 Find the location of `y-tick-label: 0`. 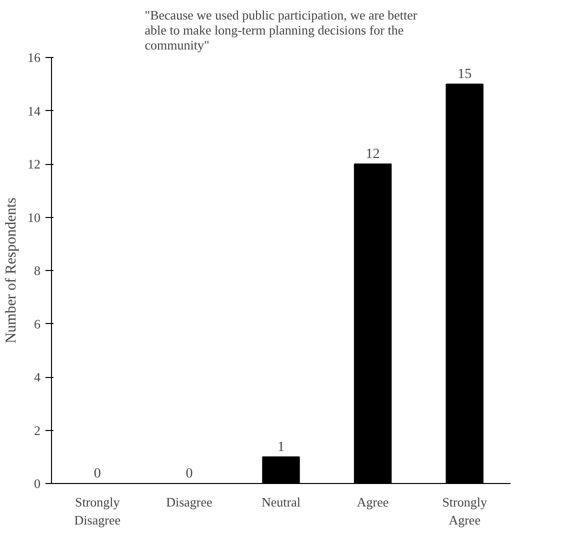

y-tick-label: 0 is located at coordinates (37, 483).